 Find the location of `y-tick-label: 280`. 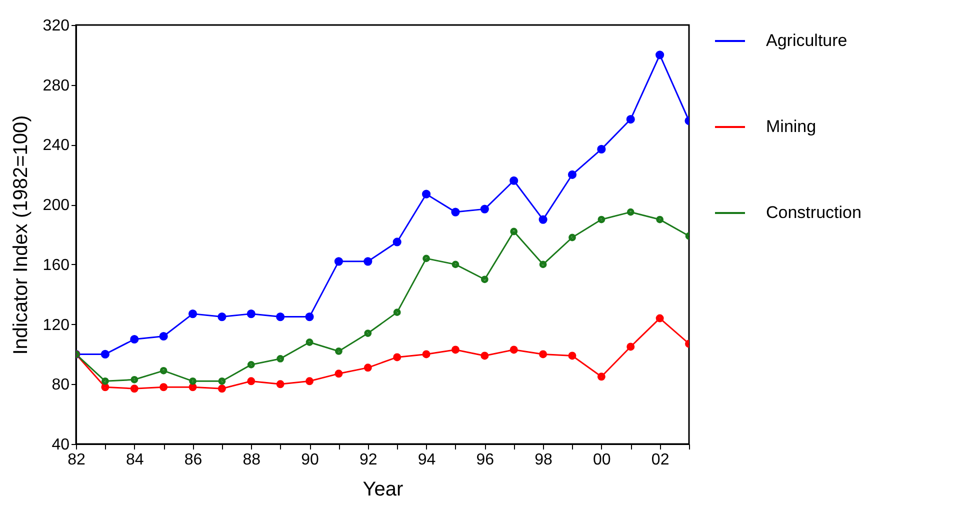

y-tick-label: 280 is located at coordinates (56, 85).